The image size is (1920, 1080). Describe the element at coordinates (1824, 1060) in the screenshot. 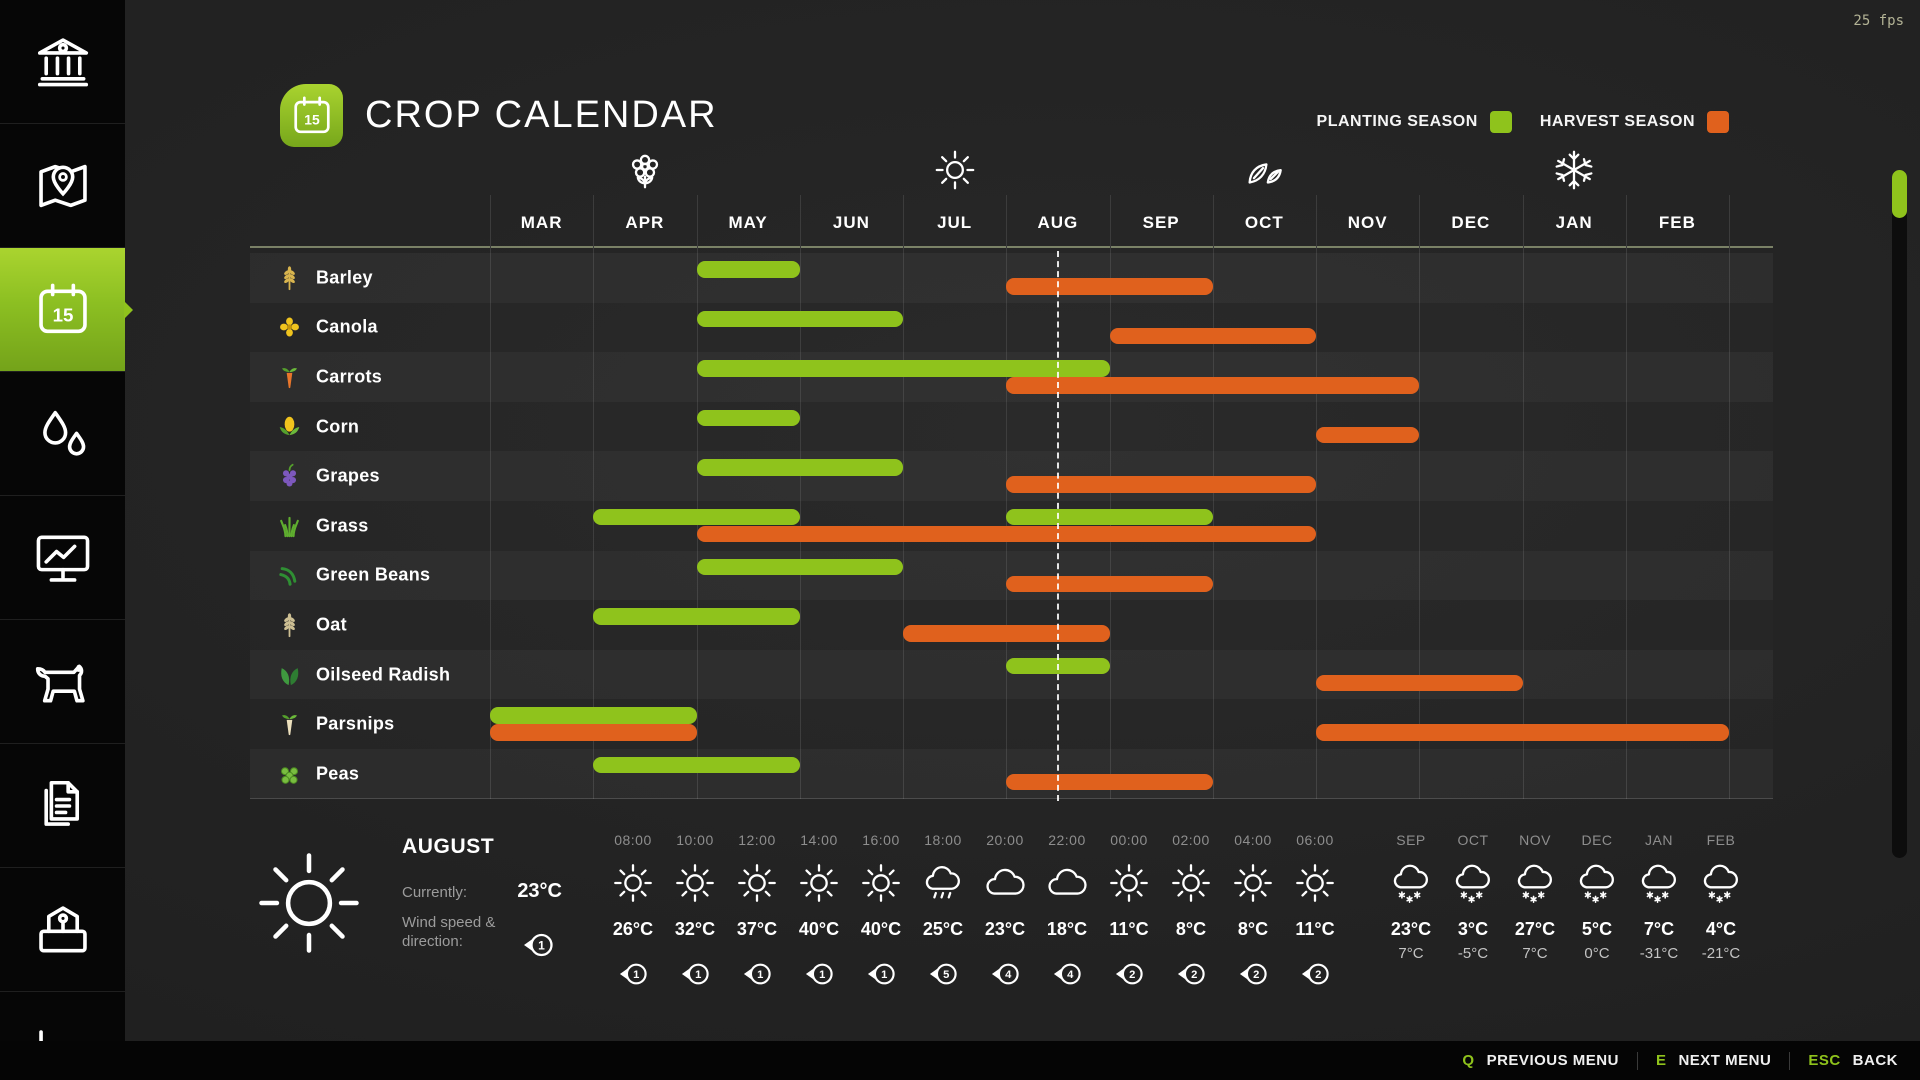

I see `key-badge: ESC` at that location.